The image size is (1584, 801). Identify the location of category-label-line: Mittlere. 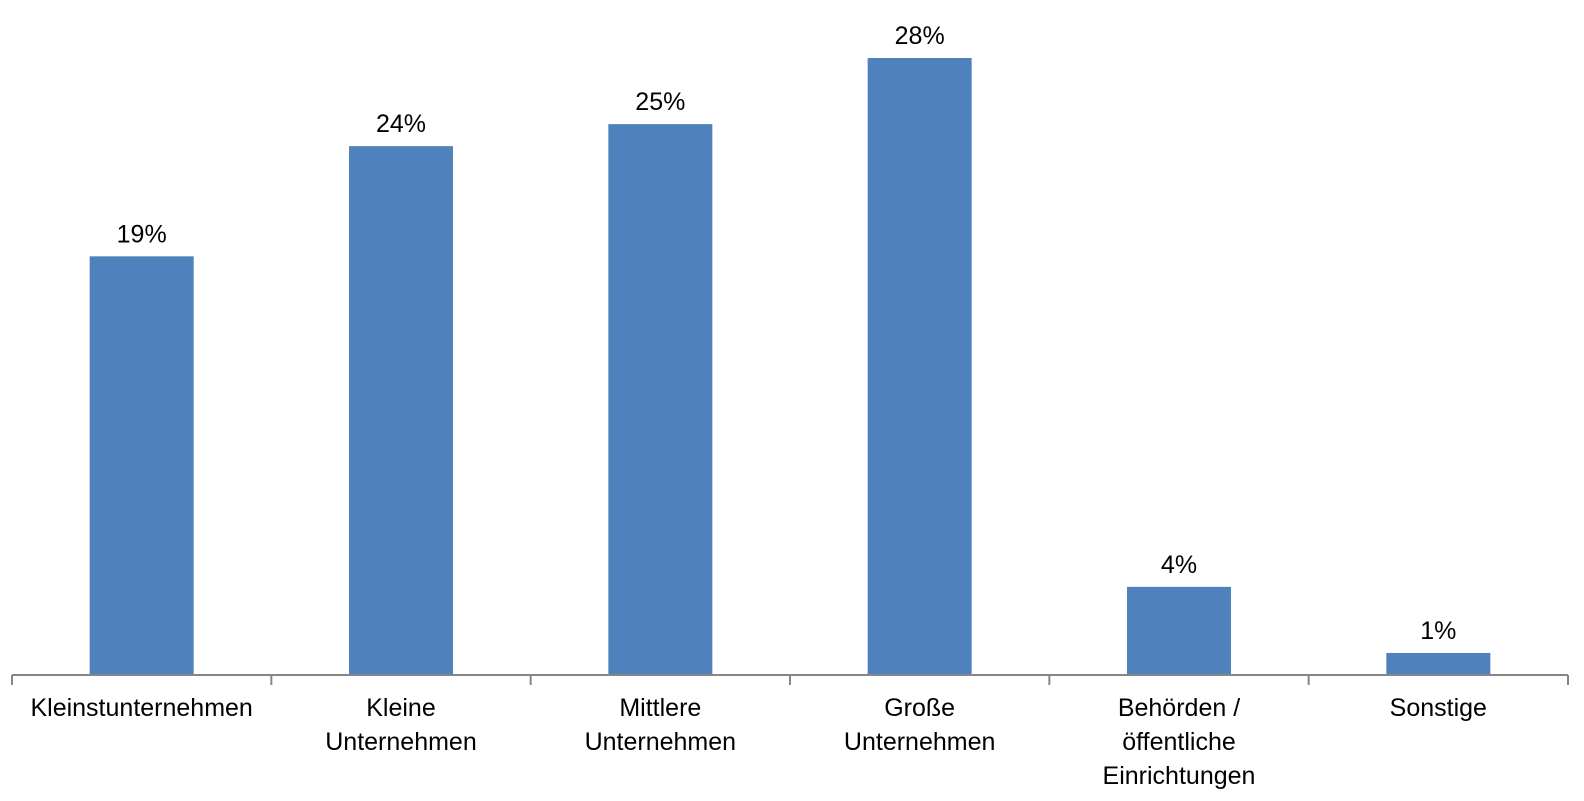
(660, 708).